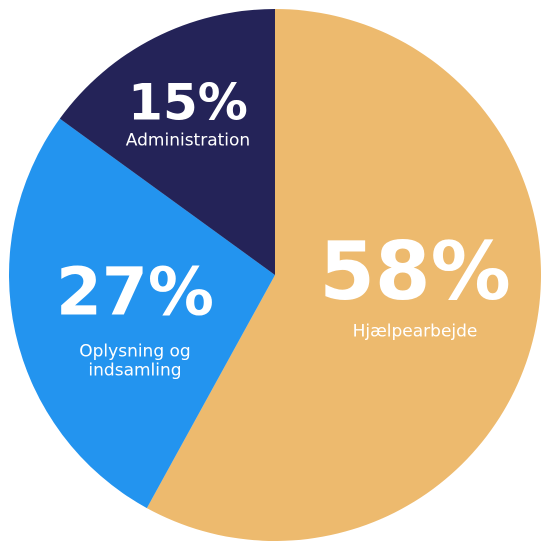 The width and height of the screenshot is (543, 545). I want to click on category-label: Hjælpearbejde, so click(415, 331).